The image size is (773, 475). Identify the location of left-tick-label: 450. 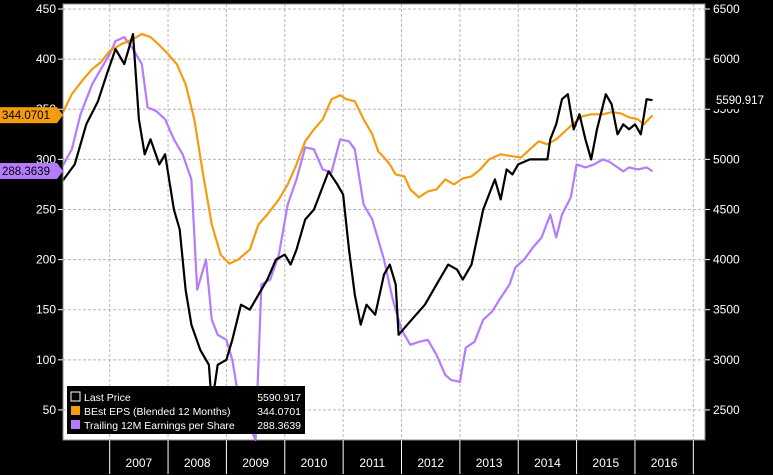
(46, 9).